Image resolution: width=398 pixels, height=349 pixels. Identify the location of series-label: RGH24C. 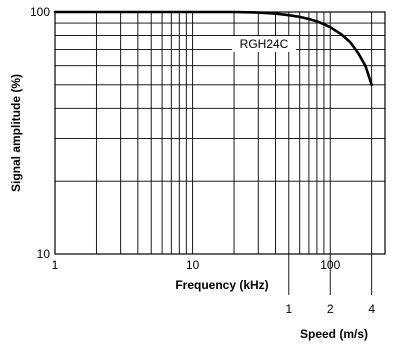
(264, 44).